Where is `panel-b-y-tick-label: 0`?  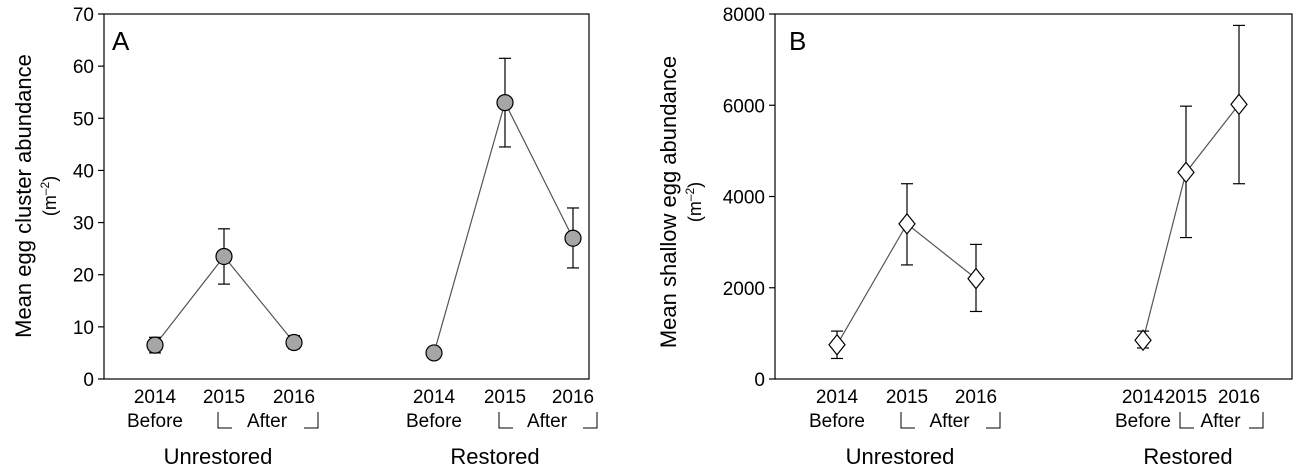 panel-b-y-tick-label: 0 is located at coordinates (759, 380).